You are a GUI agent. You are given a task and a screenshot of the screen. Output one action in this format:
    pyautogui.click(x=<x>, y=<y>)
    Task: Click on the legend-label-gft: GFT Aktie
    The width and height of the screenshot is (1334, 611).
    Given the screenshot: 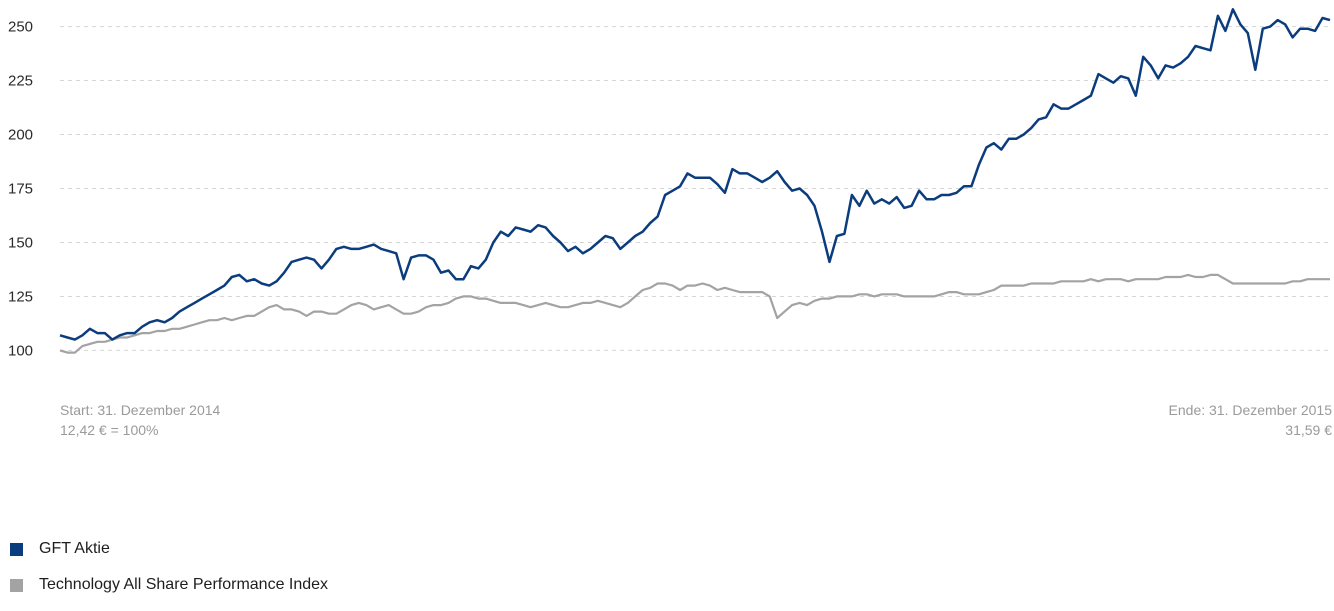 What is the action you would take?
    pyautogui.click(x=74, y=548)
    